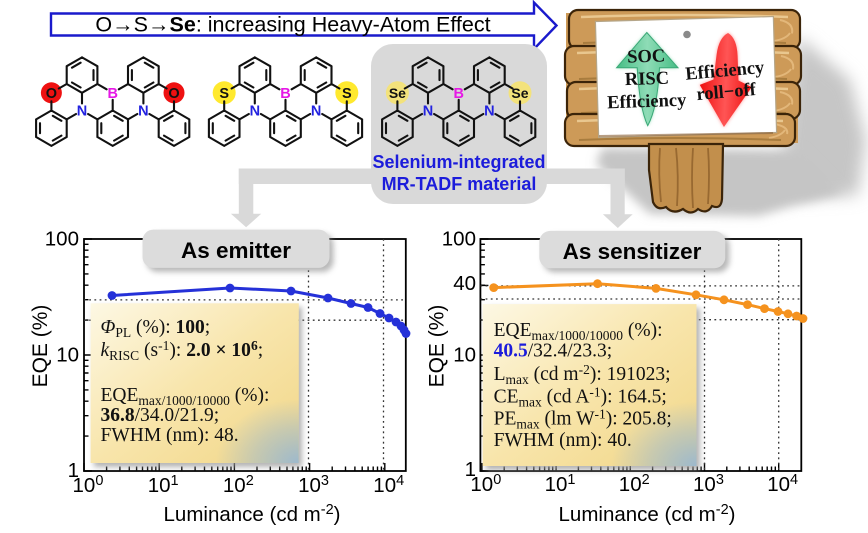 This screenshot has width=868, height=533. Describe the element at coordinates (647, 80) in the screenshot. I see `svg-text: RISC` at that location.